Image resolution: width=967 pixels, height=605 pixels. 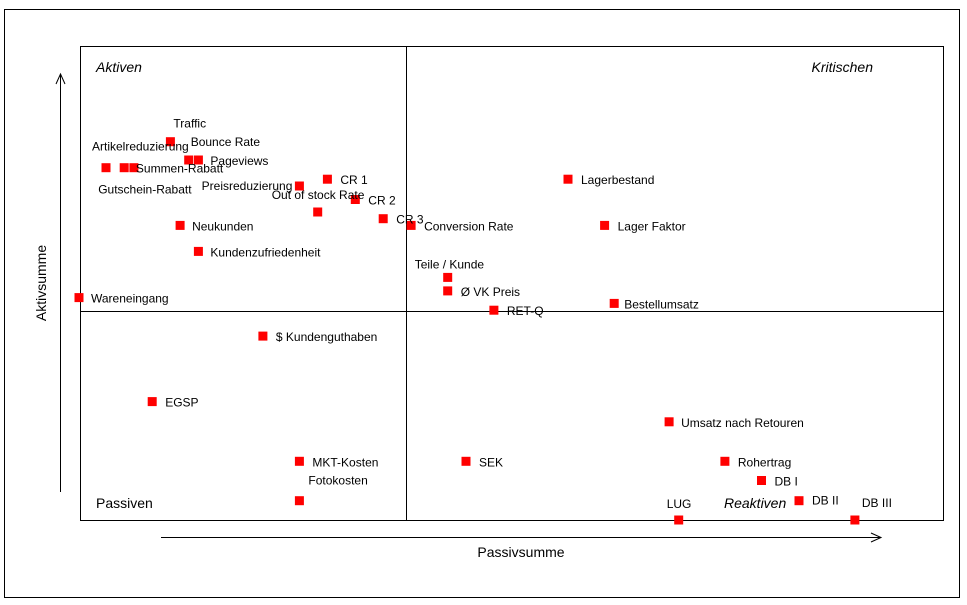 I want to click on point-label-neukunden: Neukunden, so click(x=222, y=226).